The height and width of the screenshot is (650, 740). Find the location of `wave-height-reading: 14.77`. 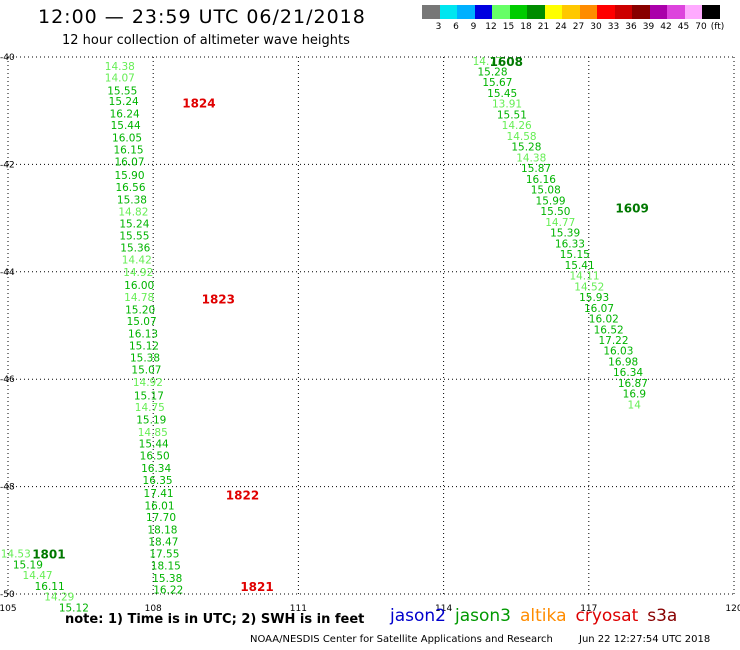

wave-height-reading: 14.77 is located at coordinates (560, 223).